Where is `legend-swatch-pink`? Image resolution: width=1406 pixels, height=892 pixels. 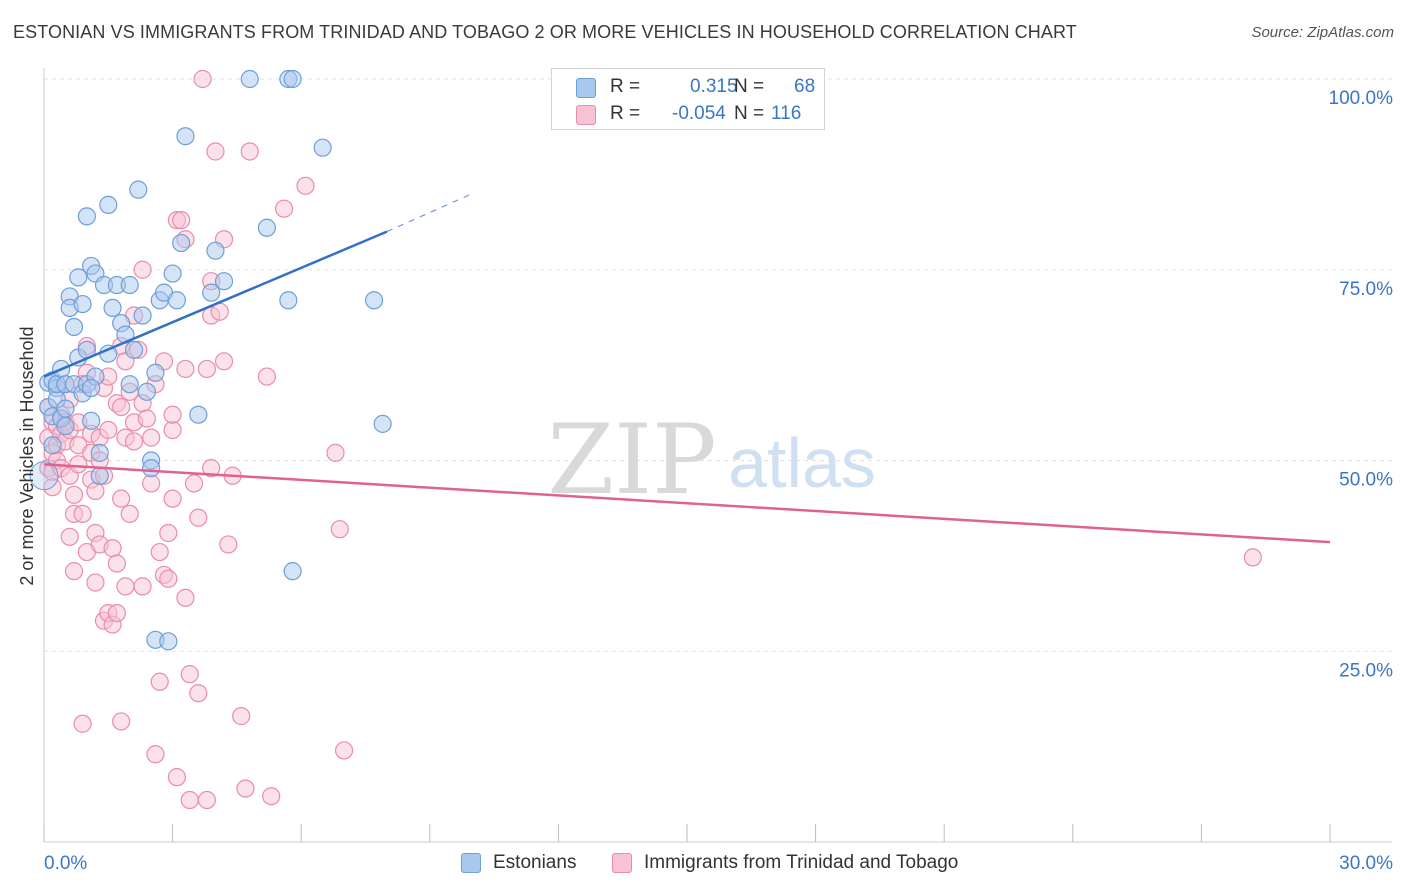 legend-swatch-pink is located at coordinates (622, 863).